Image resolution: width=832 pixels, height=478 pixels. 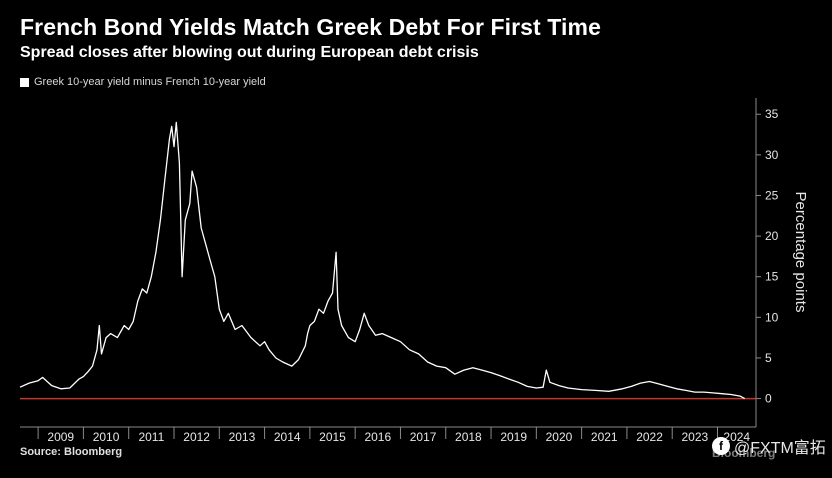 I want to click on x-tick-label: 2022, so click(x=649, y=437).